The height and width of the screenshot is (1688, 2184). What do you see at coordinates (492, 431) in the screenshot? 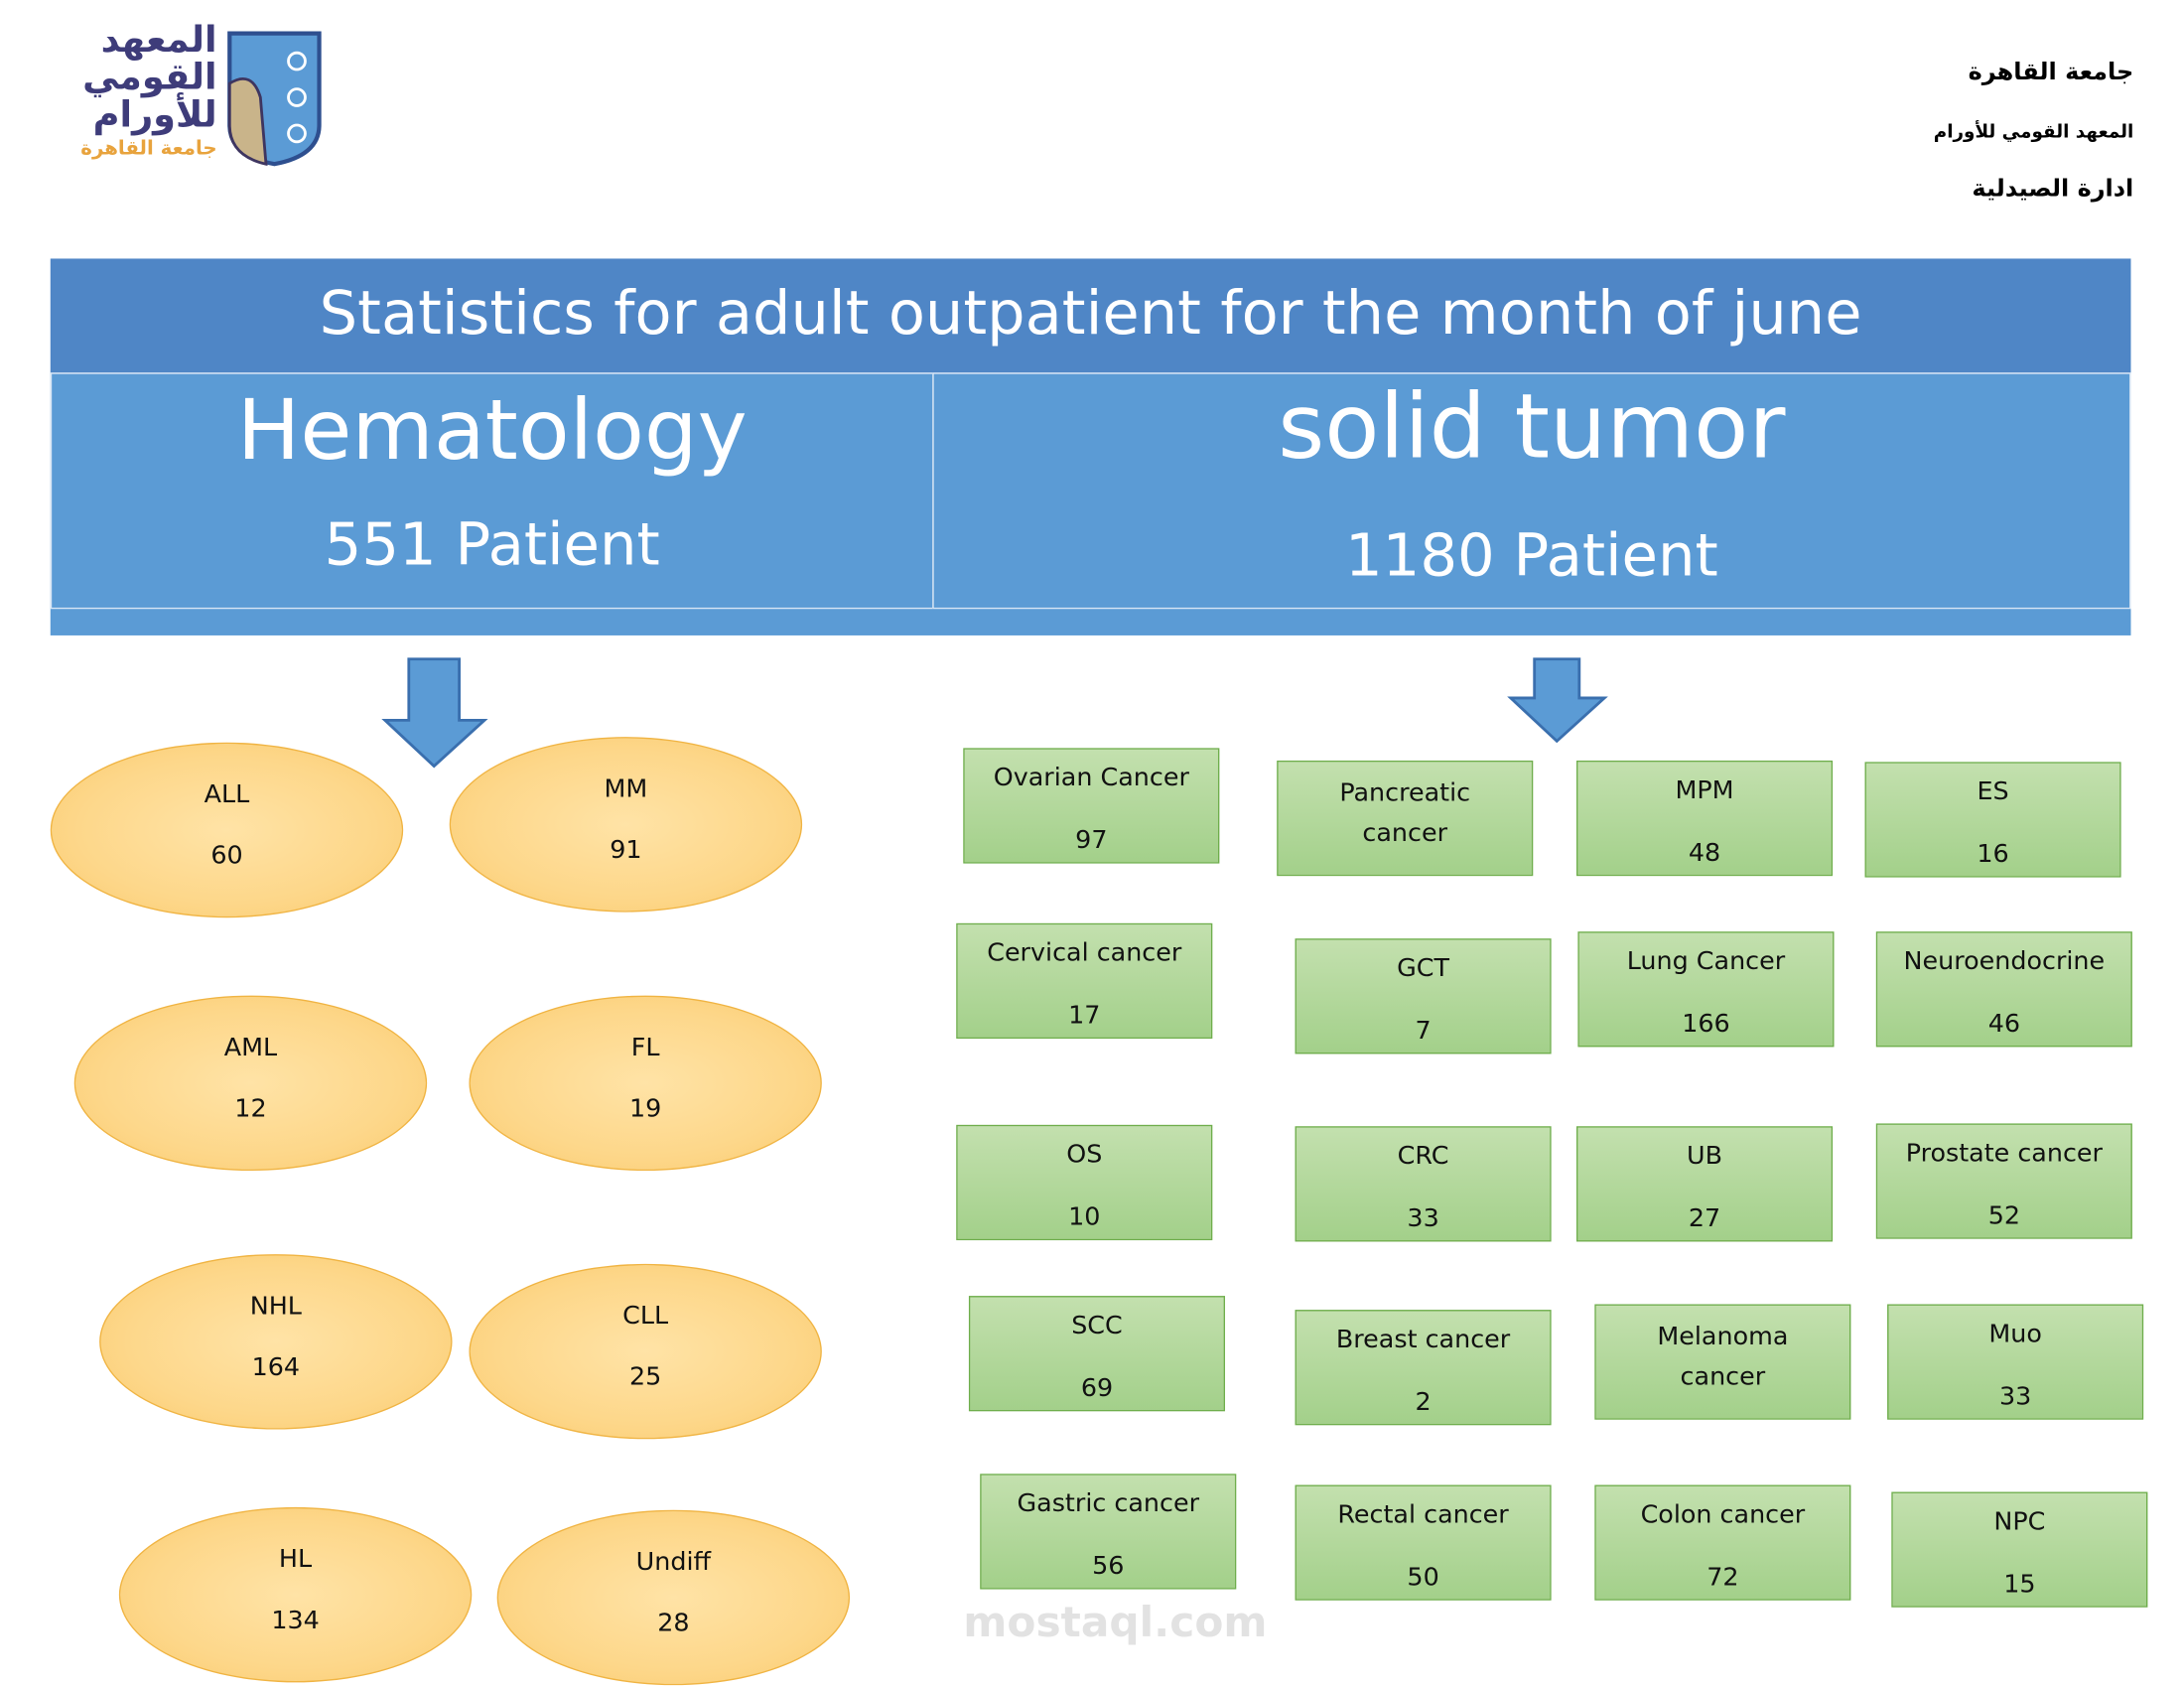
I see `section-name: Hematology` at bounding box center [492, 431].